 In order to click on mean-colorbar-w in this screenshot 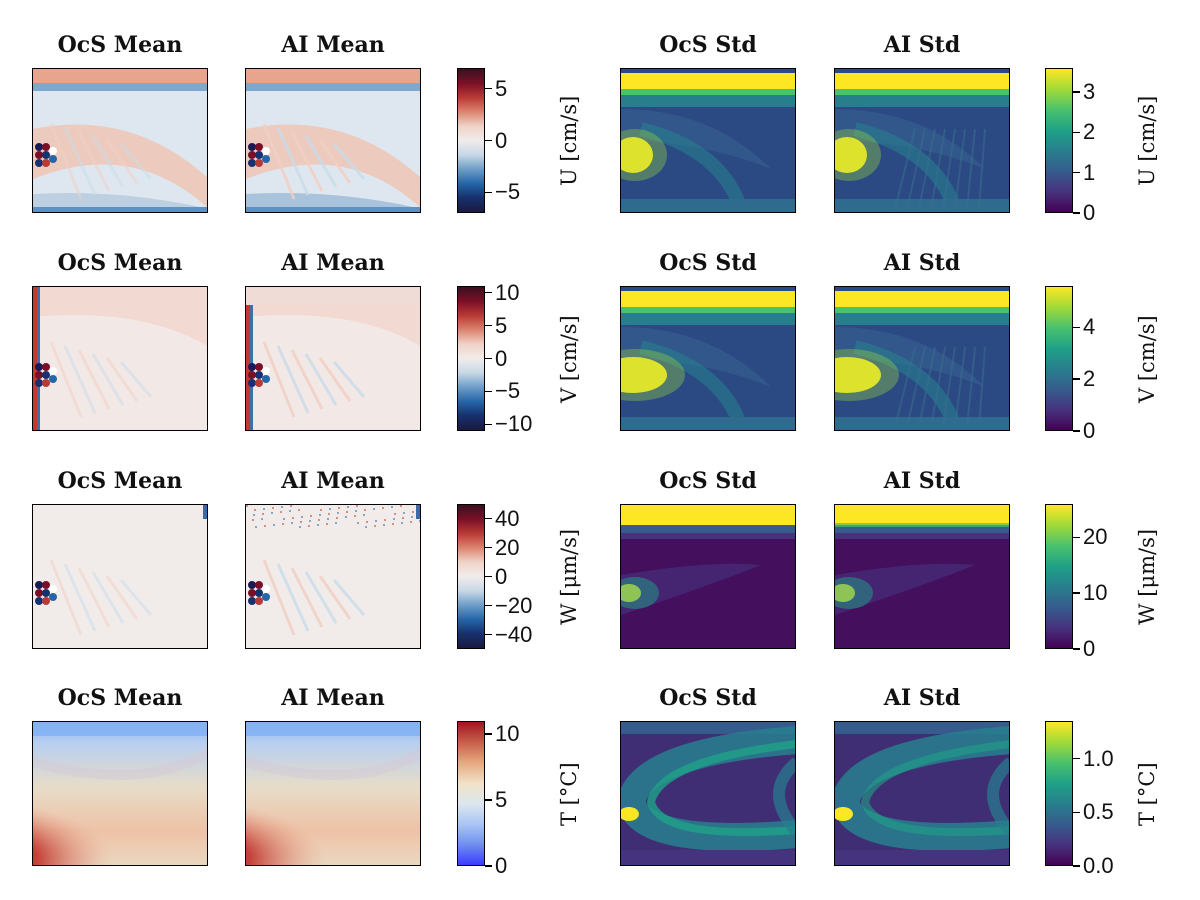, I will do `click(471, 576)`.